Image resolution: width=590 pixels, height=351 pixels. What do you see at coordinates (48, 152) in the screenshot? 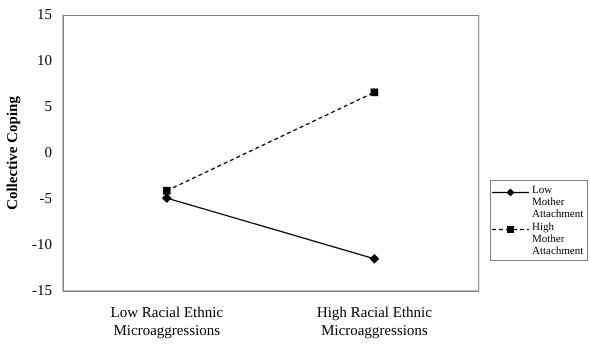
I see `y-tick-label: 0` at bounding box center [48, 152].